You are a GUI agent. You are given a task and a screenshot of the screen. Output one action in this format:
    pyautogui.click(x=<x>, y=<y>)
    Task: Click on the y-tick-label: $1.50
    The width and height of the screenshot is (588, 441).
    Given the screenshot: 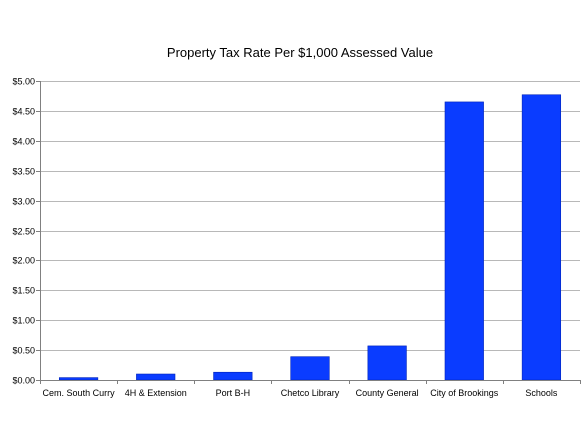 What is the action you would take?
    pyautogui.click(x=23, y=291)
    